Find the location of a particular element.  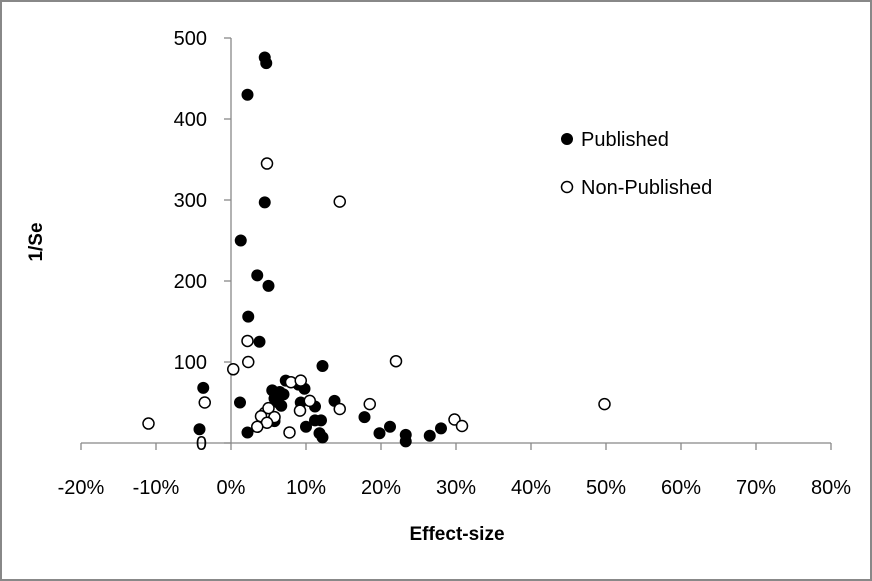

x-tick-label: 0% is located at coordinates (231, 488).